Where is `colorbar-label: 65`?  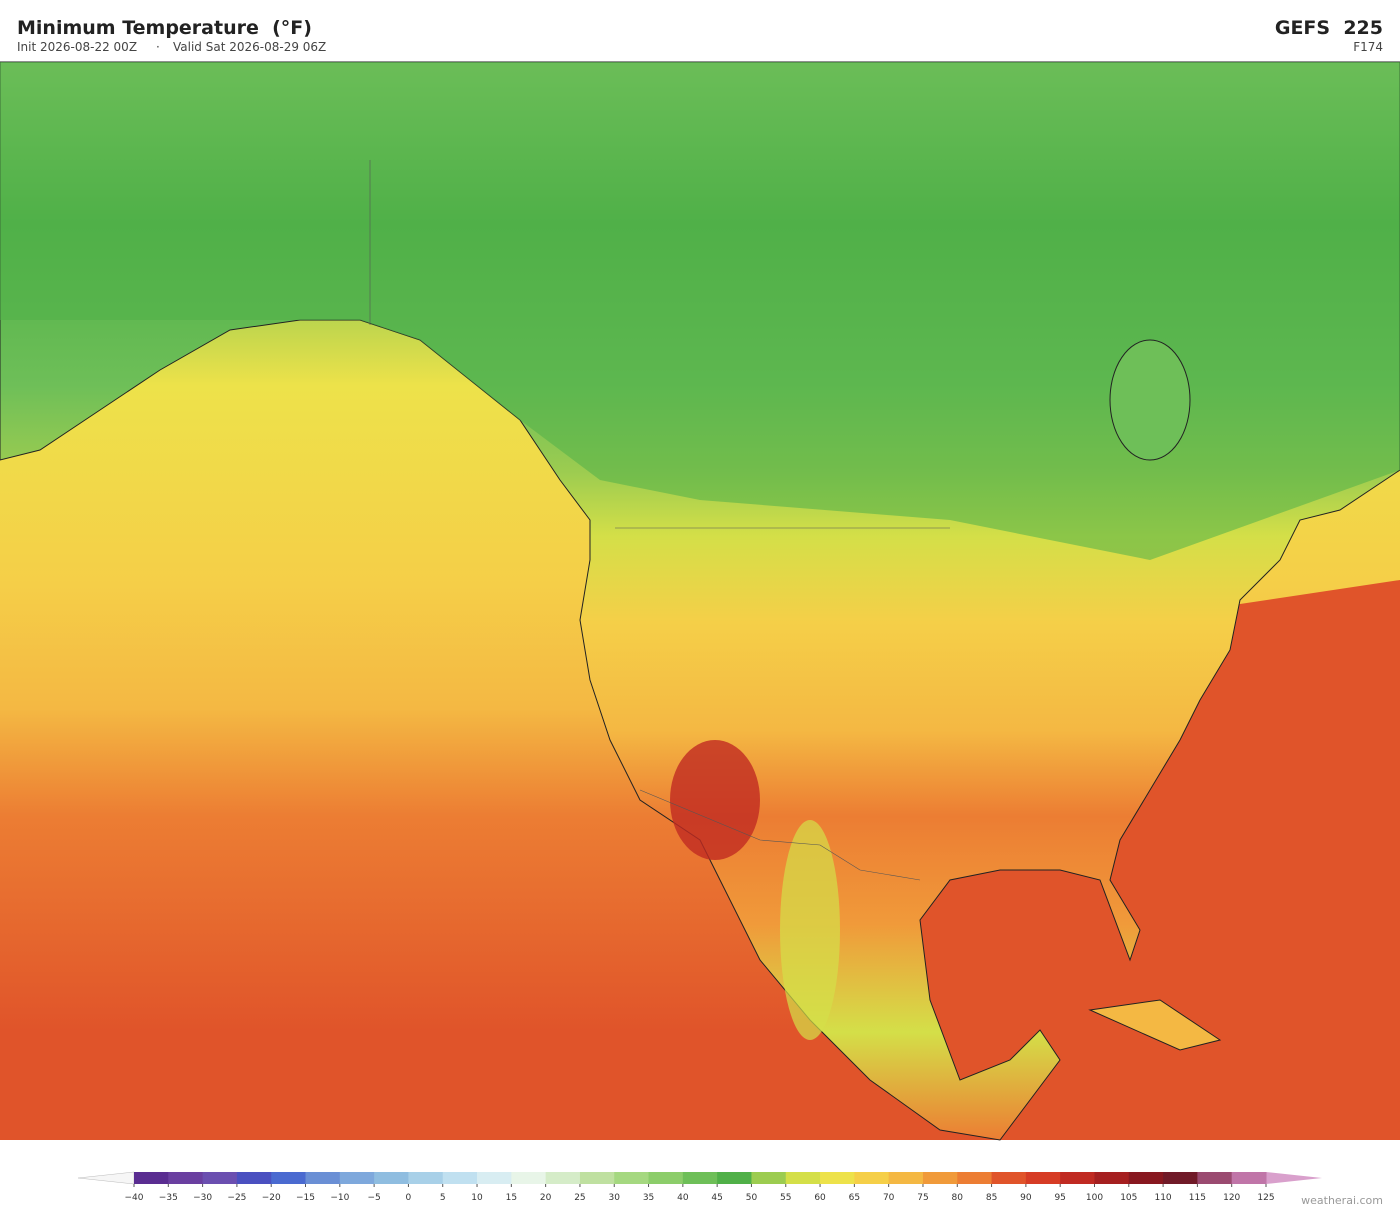
colorbar-label: 65 is located at coordinates (854, 1198).